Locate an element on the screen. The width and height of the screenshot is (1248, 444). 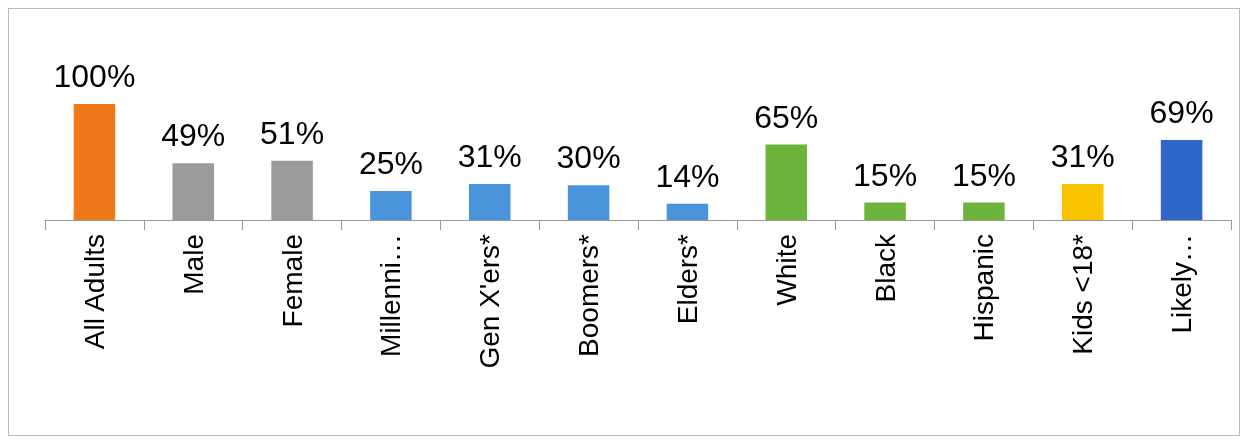
data-label: 65% is located at coordinates (786, 116).